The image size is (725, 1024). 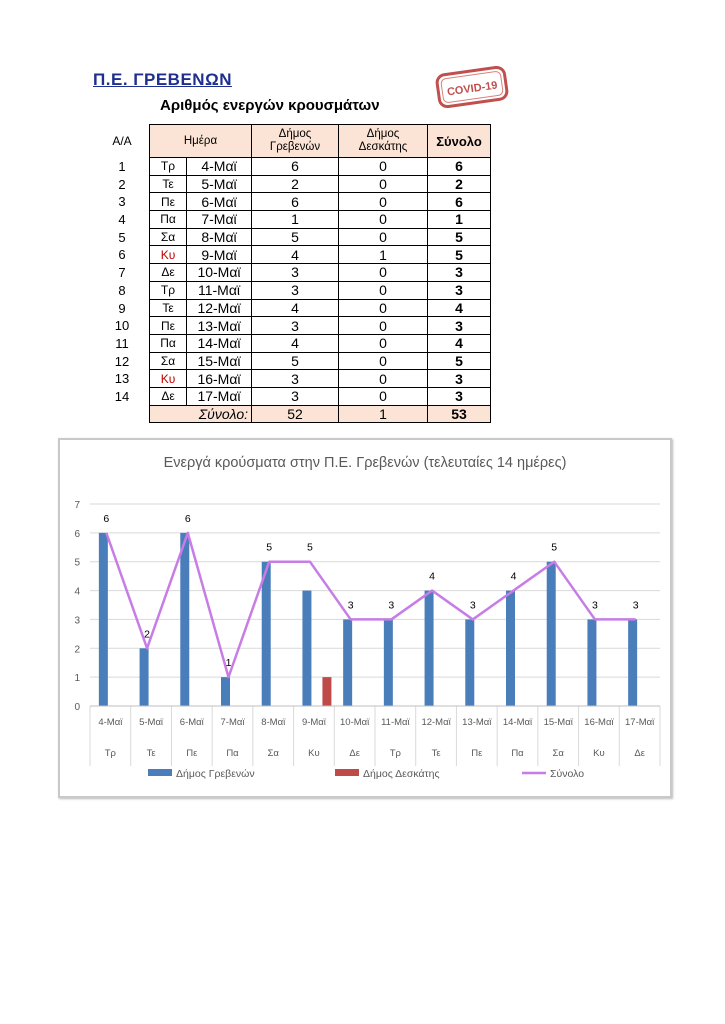 What do you see at coordinates (459, 414) in the screenshot?
I see `sum-total: 53` at bounding box center [459, 414].